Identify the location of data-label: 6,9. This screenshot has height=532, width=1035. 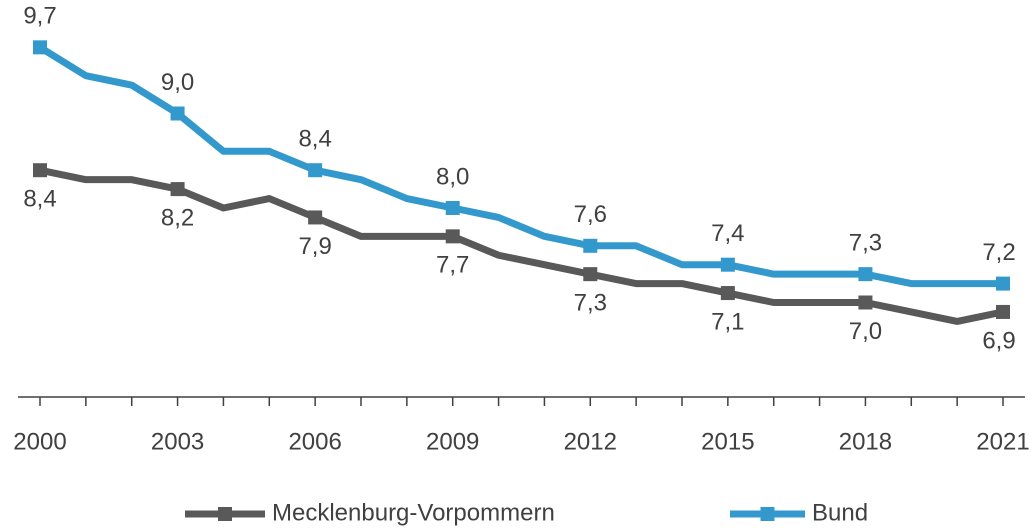
(998, 340).